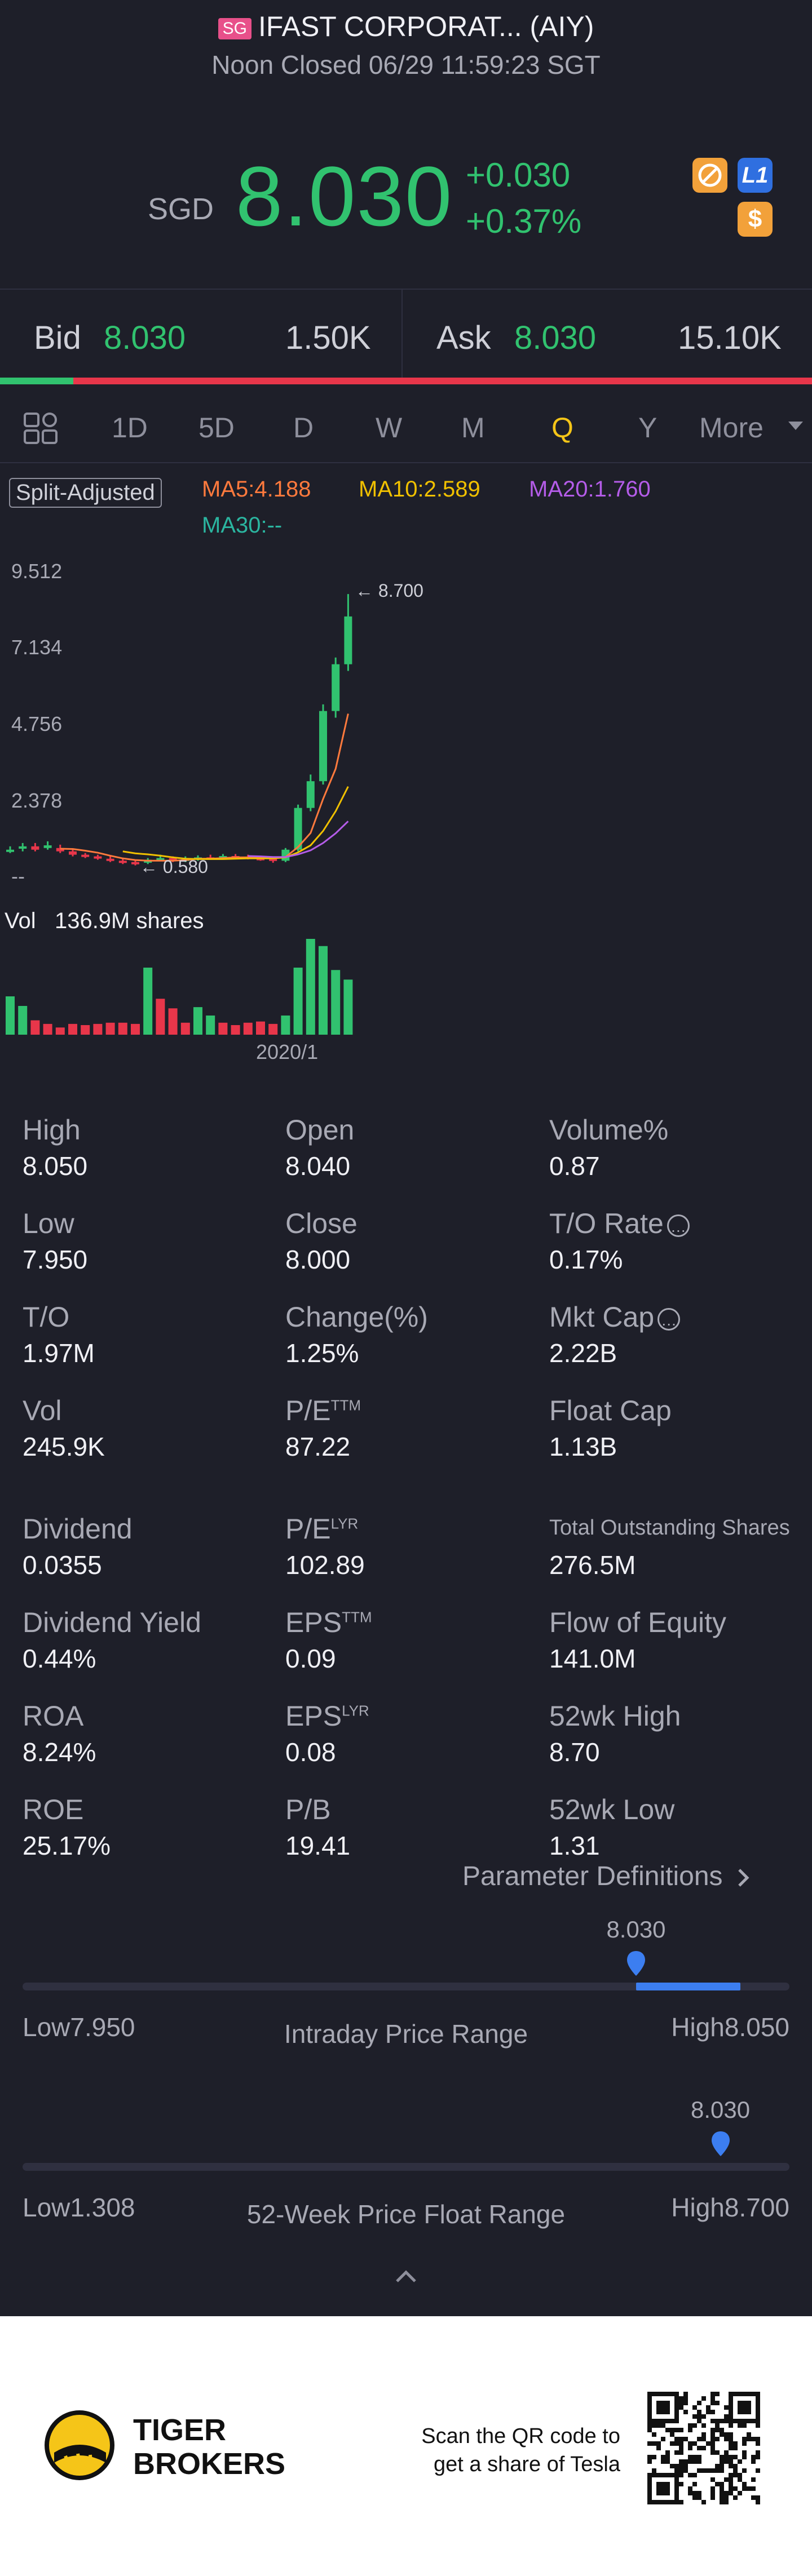 The height and width of the screenshot is (2576, 812). I want to click on tab-more: More, so click(731, 428).